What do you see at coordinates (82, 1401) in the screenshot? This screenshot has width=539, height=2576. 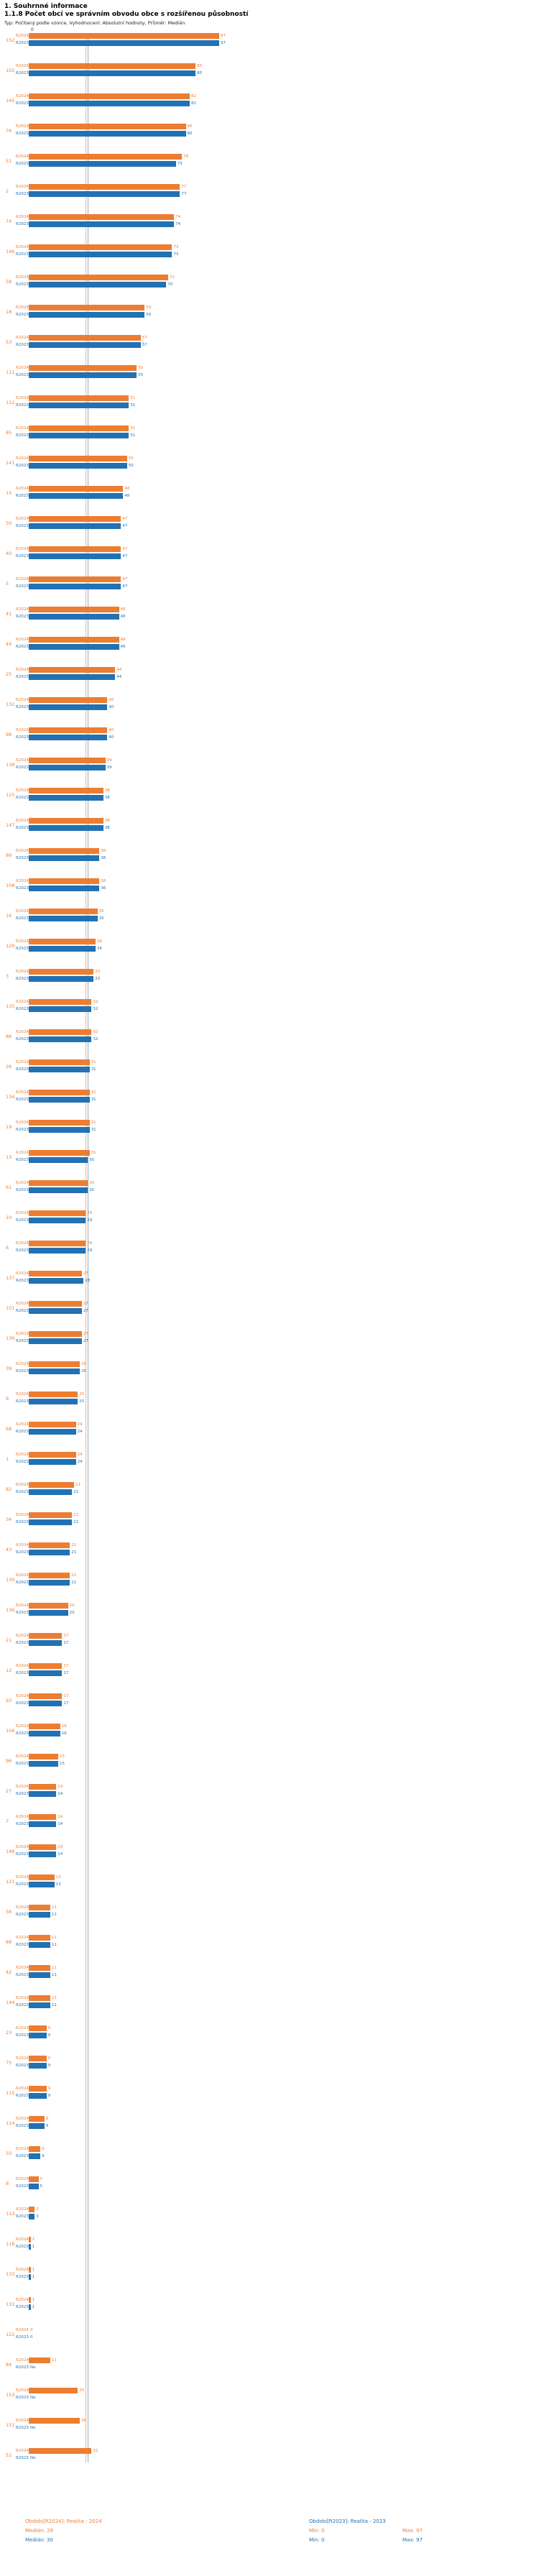 I see `value-label-r2023: 25` at bounding box center [82, 1401].